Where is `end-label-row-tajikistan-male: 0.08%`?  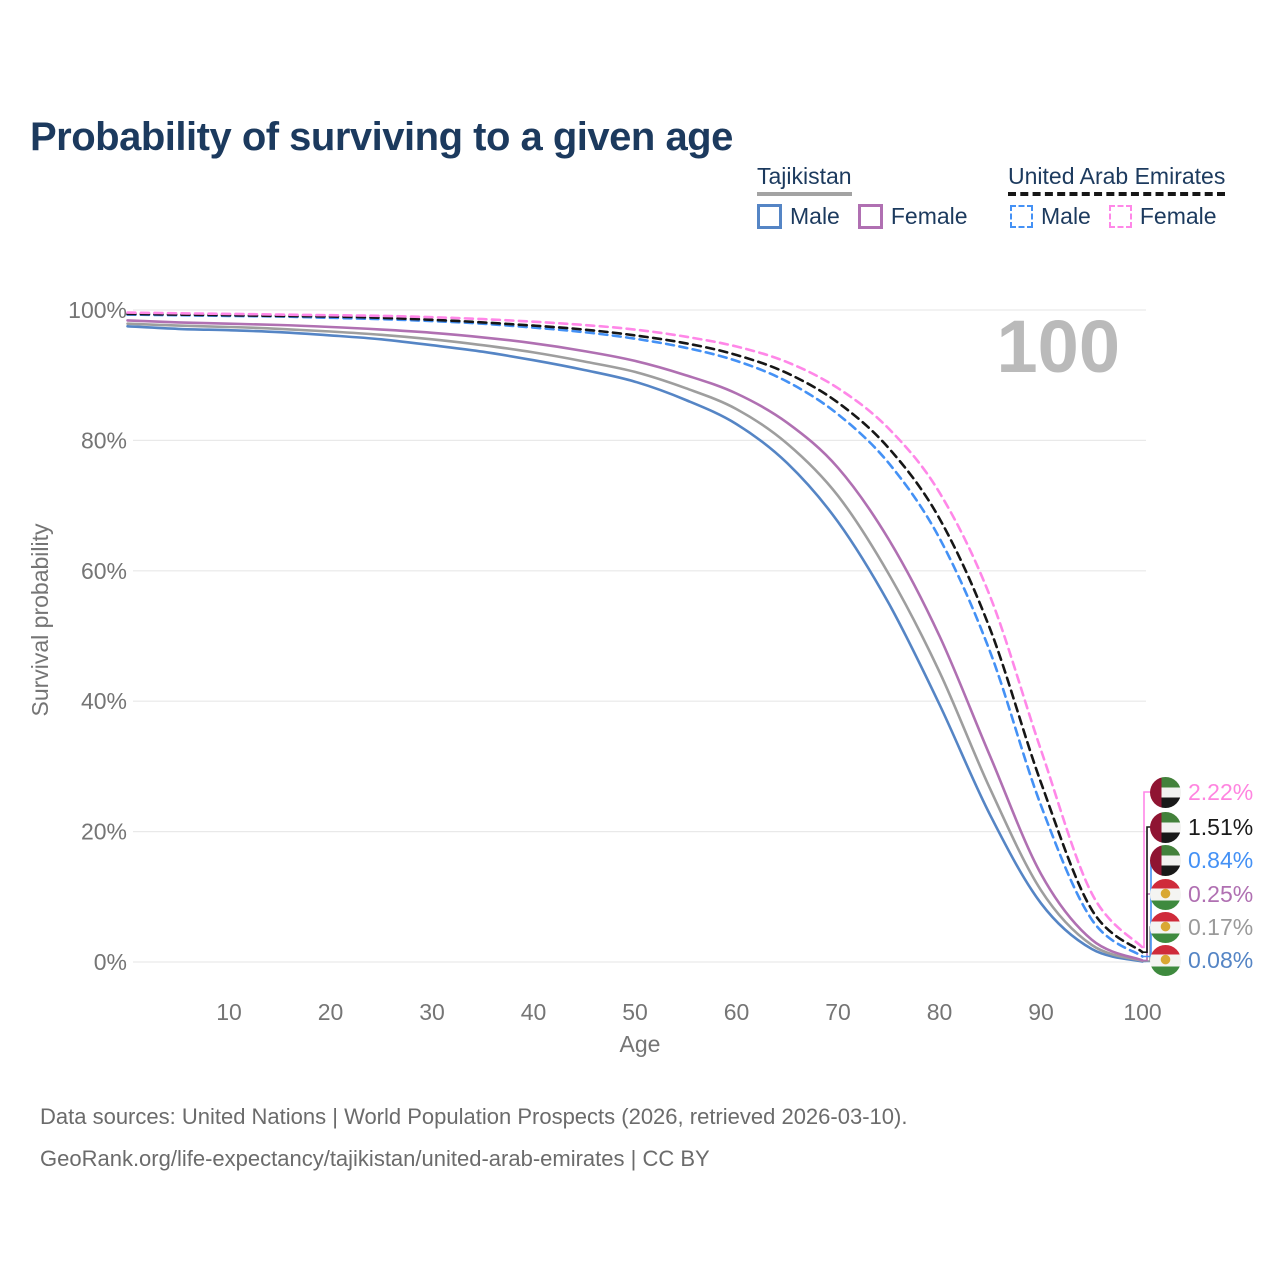
end-label-row-tajikistan-male: 0.08% is located at coordinates (1201, 960).